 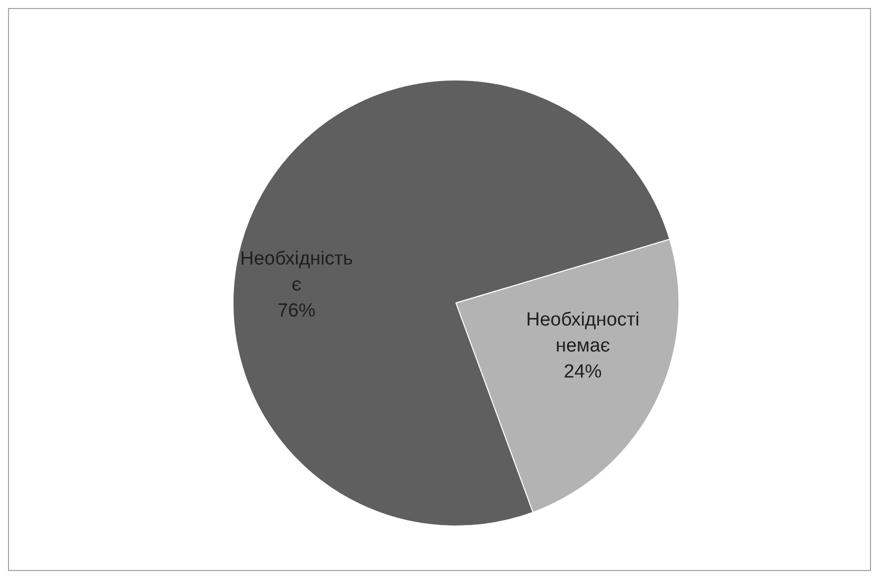 What do you see at coordinates (296, 311) in the screenshot?
I see `data-label: 76%` at bounding box center [296, 311].